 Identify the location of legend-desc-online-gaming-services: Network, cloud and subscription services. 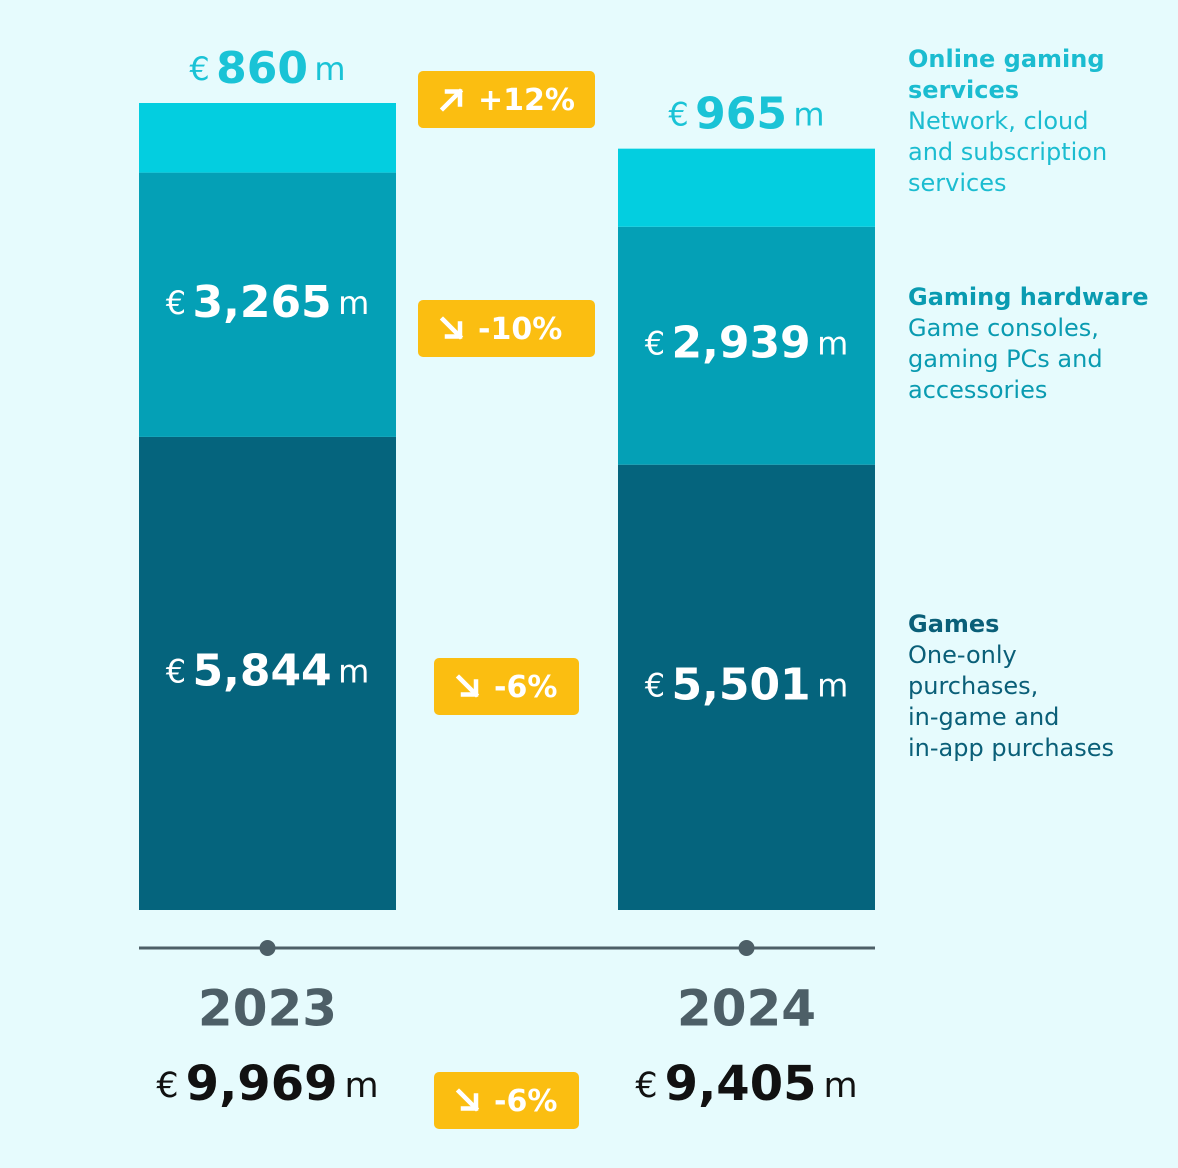
(1008, 152).